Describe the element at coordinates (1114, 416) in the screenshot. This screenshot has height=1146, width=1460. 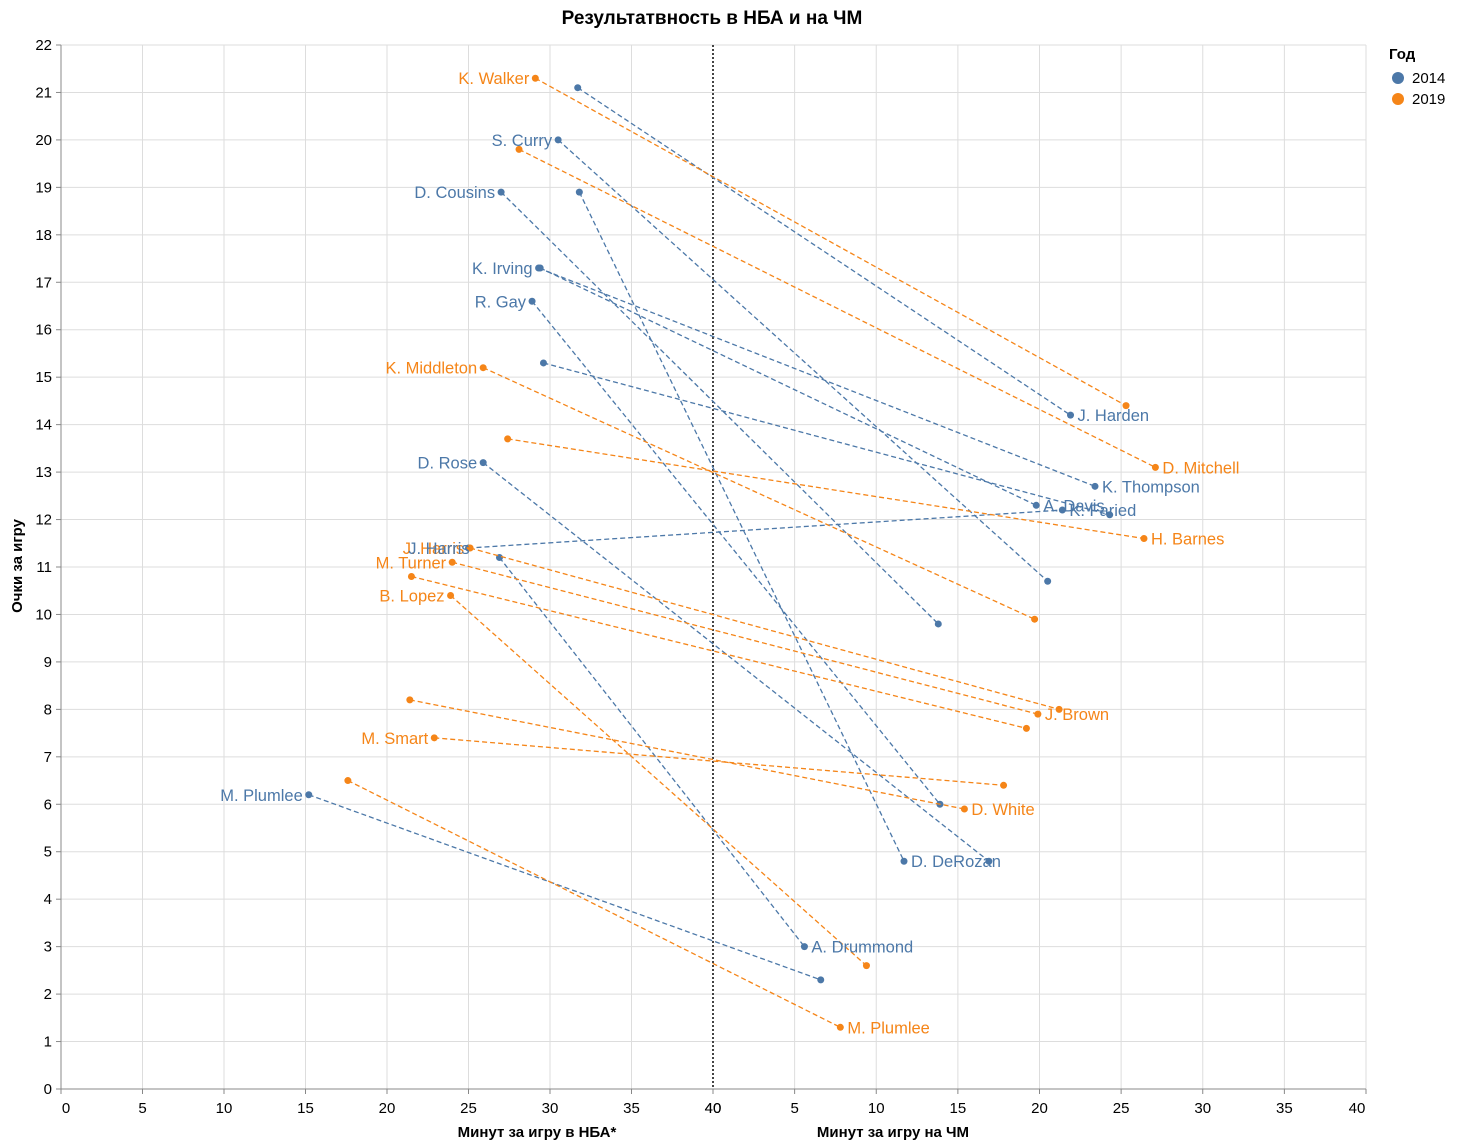
I see `player-label-right: J. Harden` at that location.